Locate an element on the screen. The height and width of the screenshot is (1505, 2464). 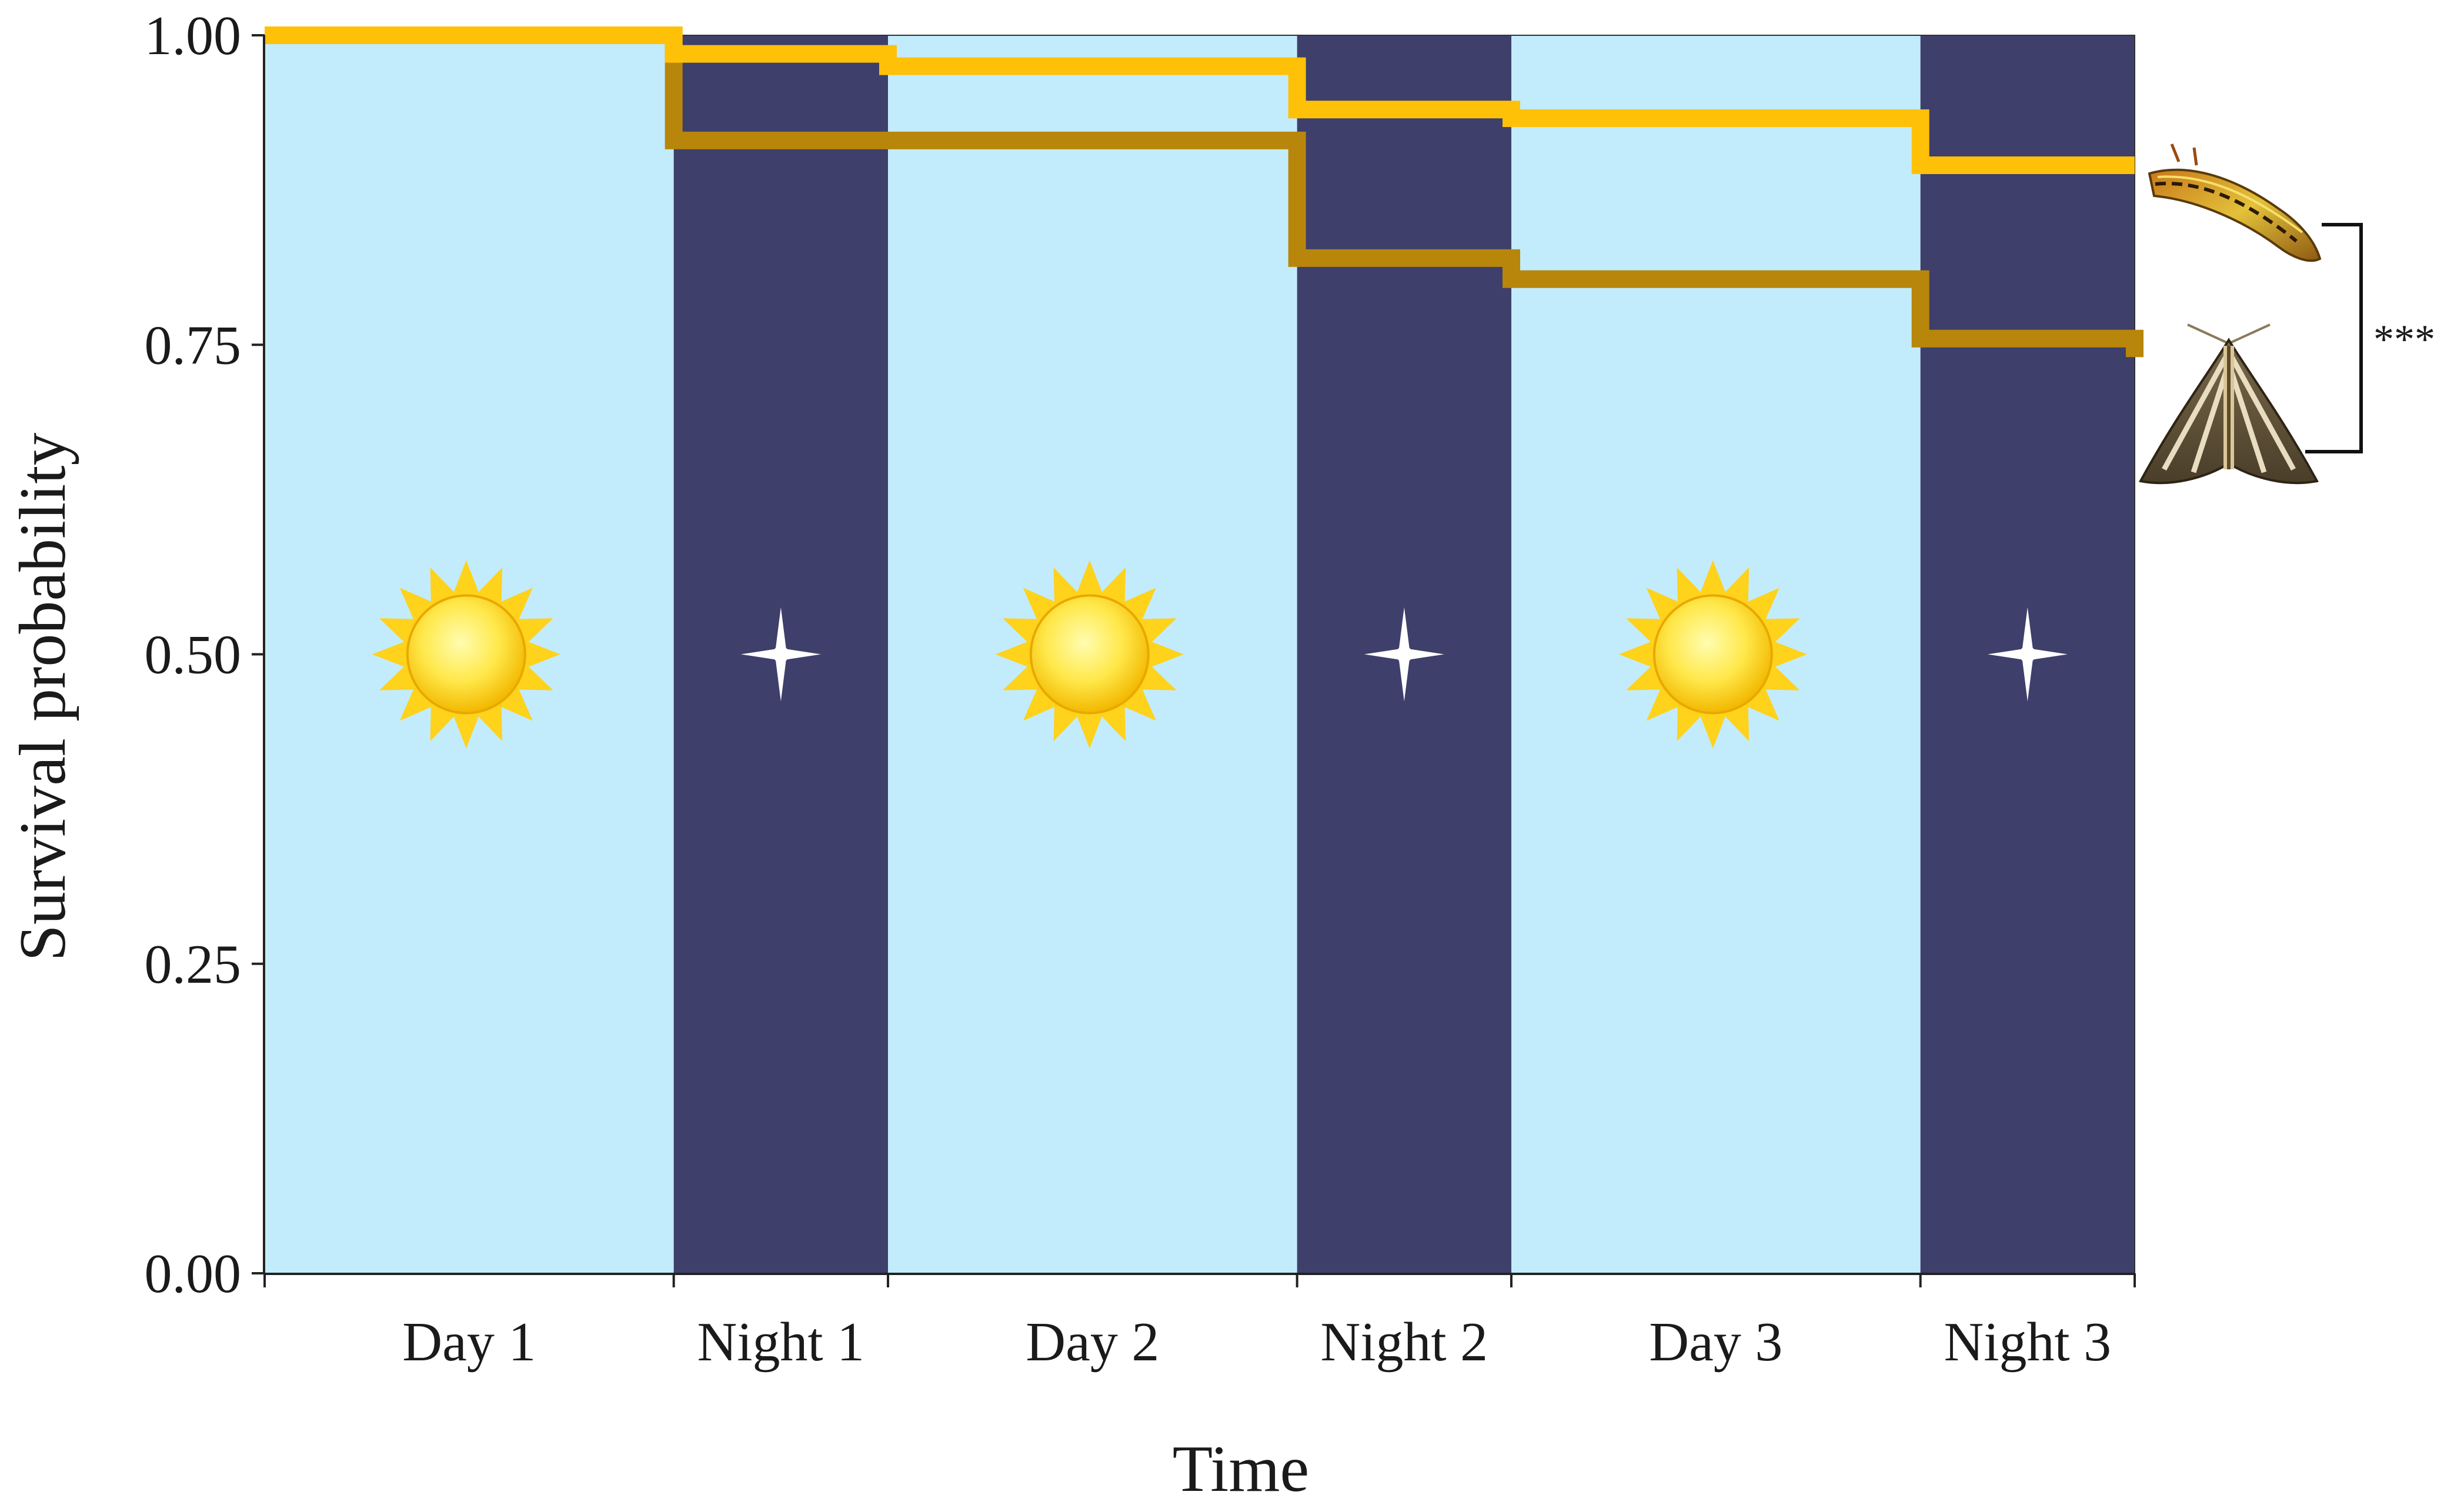
y-ticks: 0.00 0.25 0.50 0.75 1.00 is located at coordinates (205, 654).